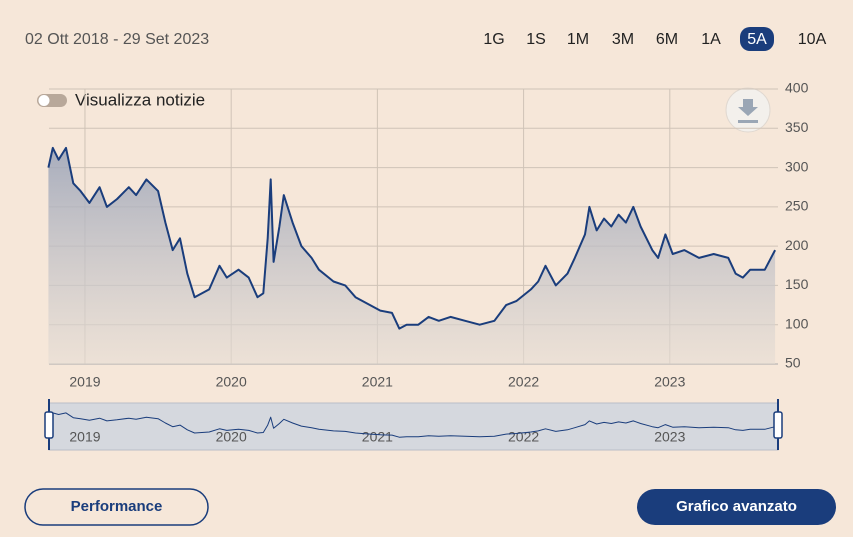  Describe the element at coordinates (797, 323) in the screenshot. I see `y-tick-label: 100` at that location.